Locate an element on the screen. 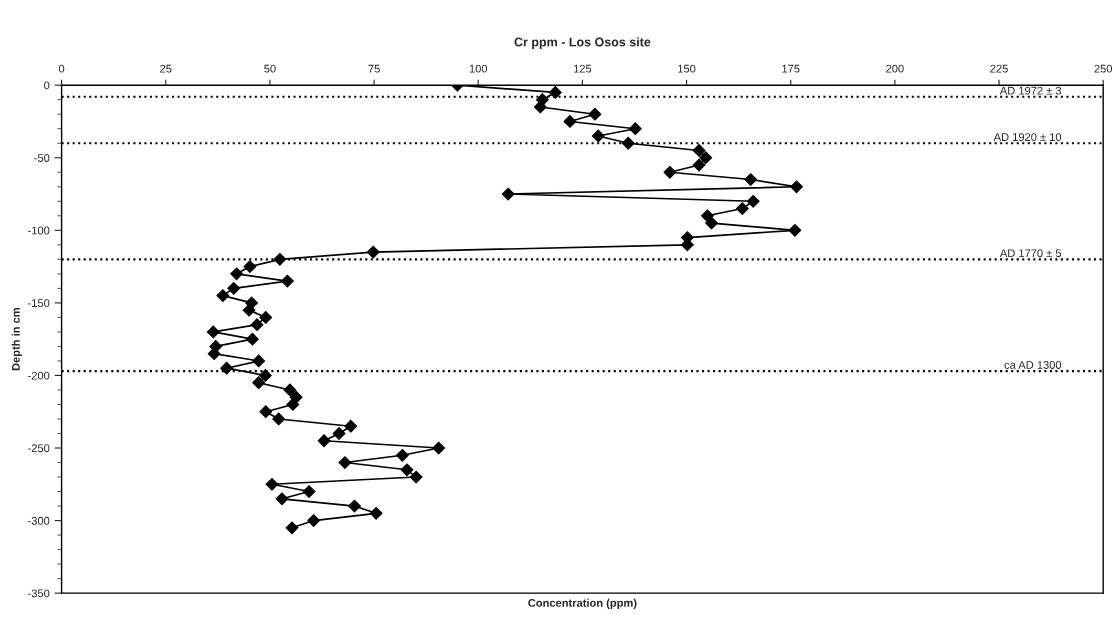 Image resolution: width=1120 pixels, height=631 pixels. y-tick-label: 0 is located at coordinates (47, 85).